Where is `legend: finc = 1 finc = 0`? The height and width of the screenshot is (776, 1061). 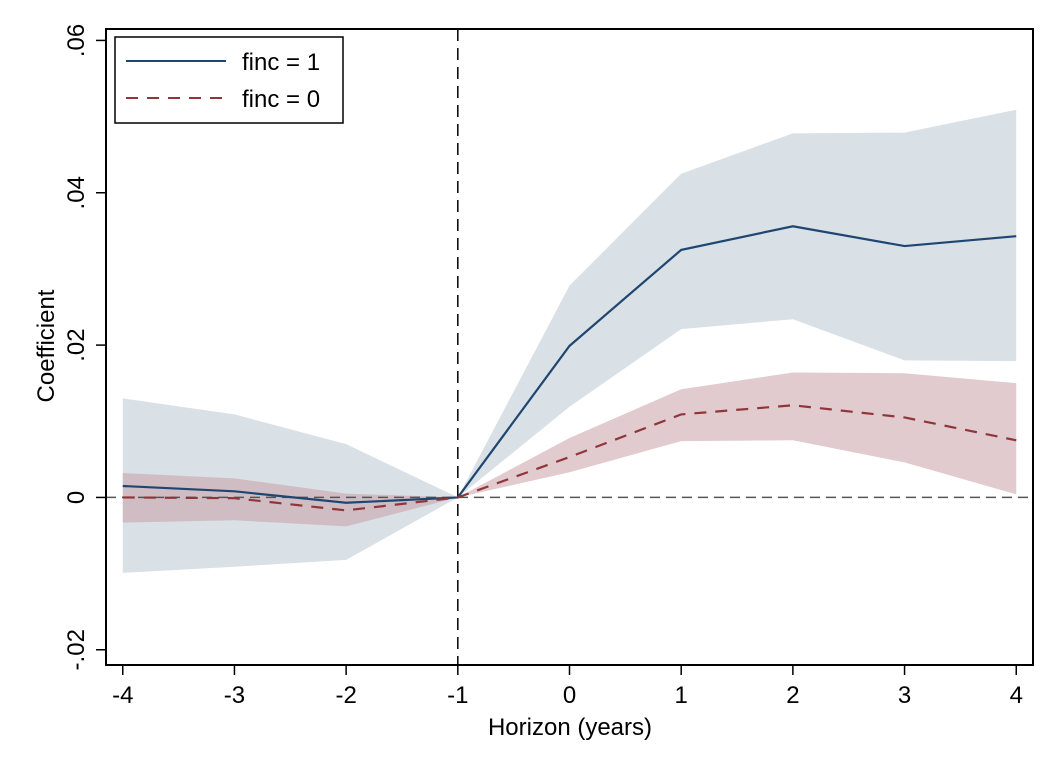 legend: finc = 1 finc = 0 is located at coordinates (229, 80).